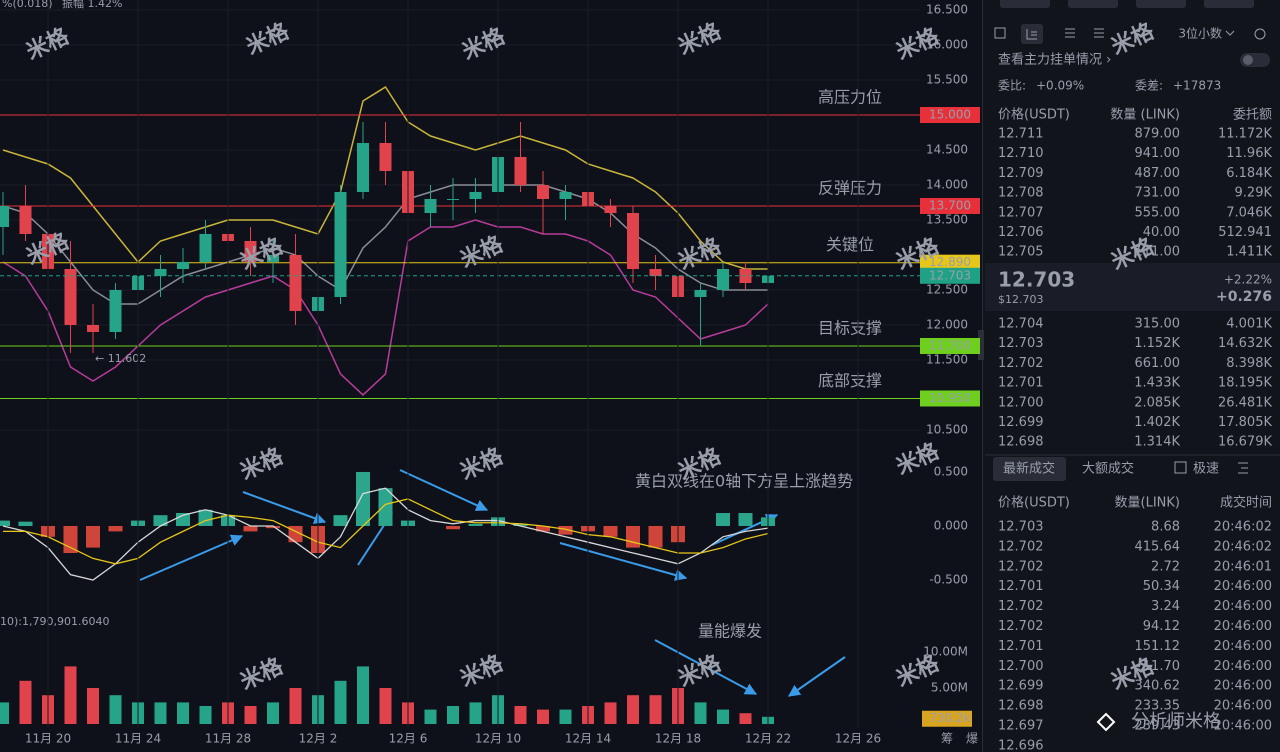  What do you see at coordinates (1243, 468) in the screenshot?
I see `filter-icon` at bounding box center [1243, 468].